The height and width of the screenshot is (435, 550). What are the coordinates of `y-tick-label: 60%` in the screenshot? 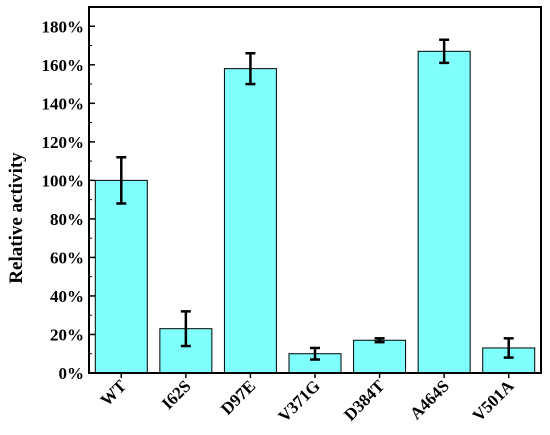 It's located at (67, 257).